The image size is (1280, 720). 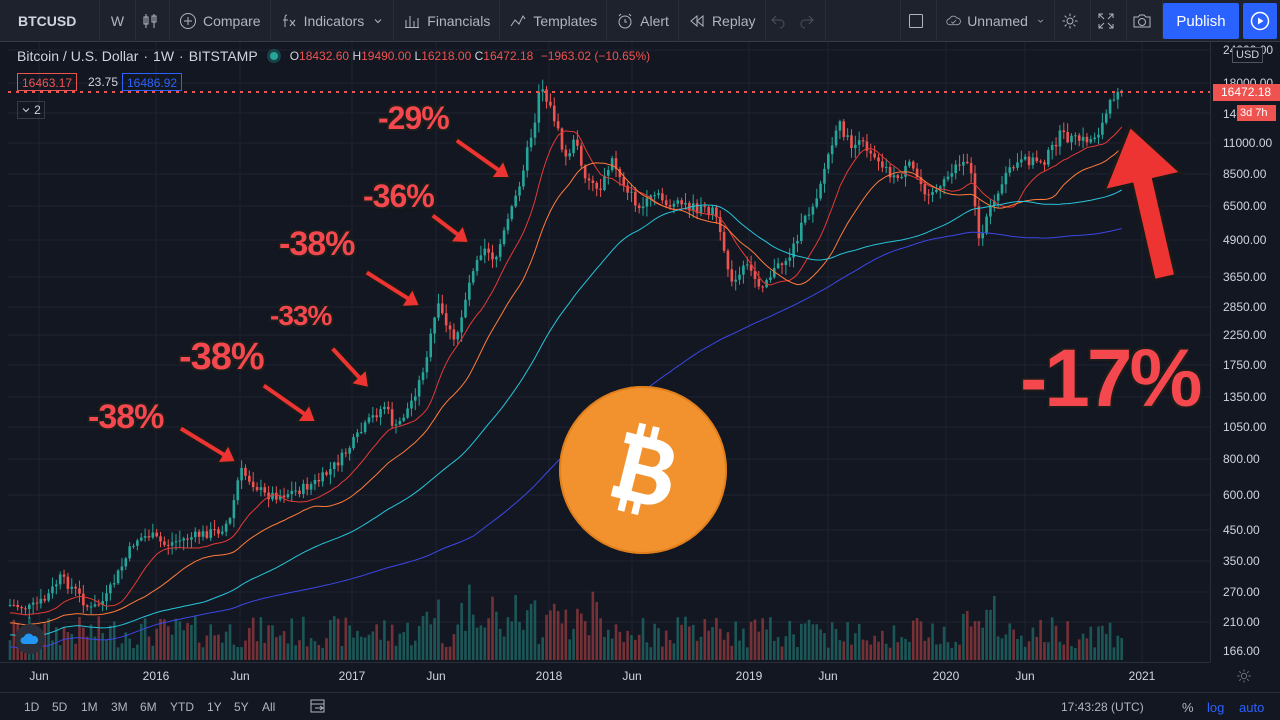 What do you see at coordinates (1102, 707) in the screenshot?
I see `clock: 17:43:28 (UTC)` at bounding box center [1102, 707].